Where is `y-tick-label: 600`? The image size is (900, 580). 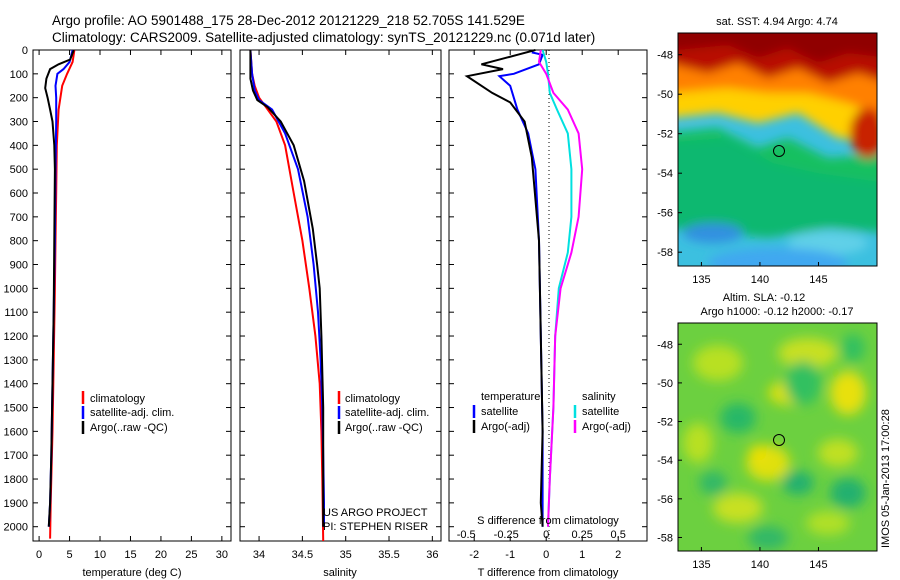 y-tick-label: 600 is located at coordinates (19, 194).